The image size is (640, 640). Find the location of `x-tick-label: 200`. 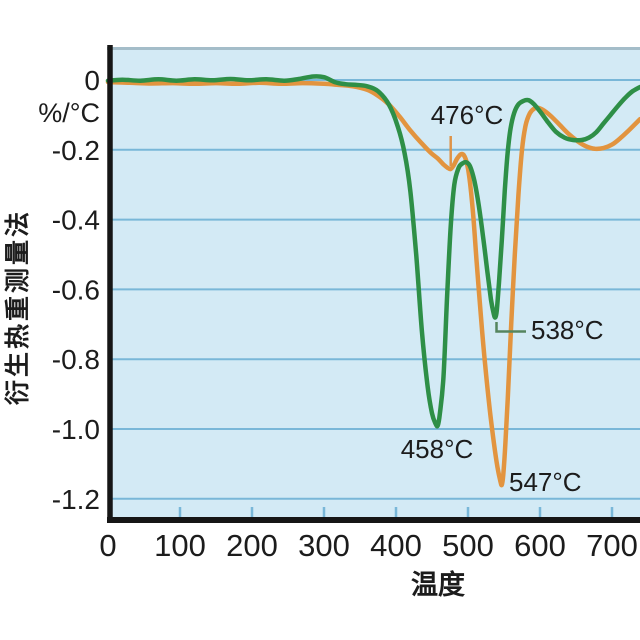

x-tick-label: 200 is located at coordinates (252, 545).